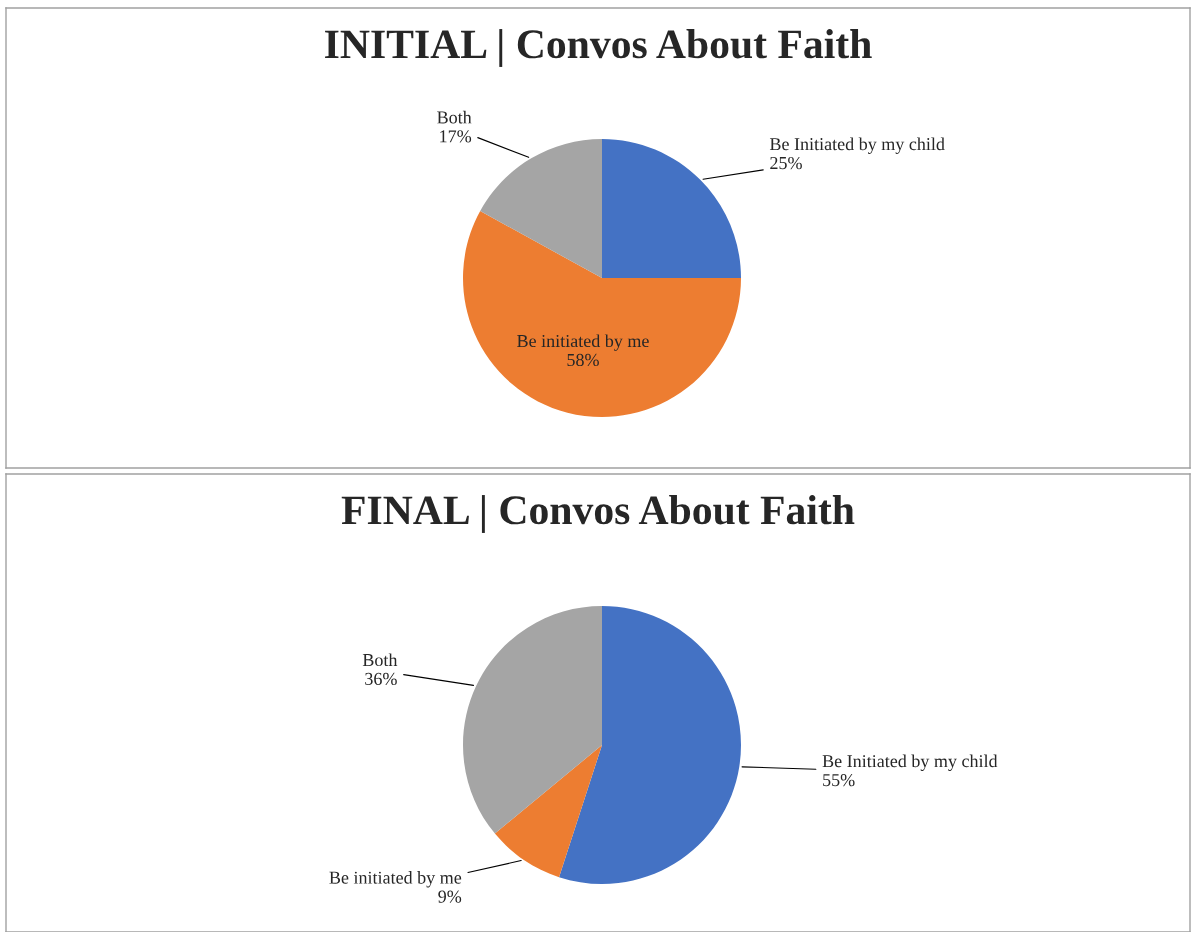 The image size is (1196, 932). I want to click on chart-title: FINAL | Convos About Faith, so click(598, 514).